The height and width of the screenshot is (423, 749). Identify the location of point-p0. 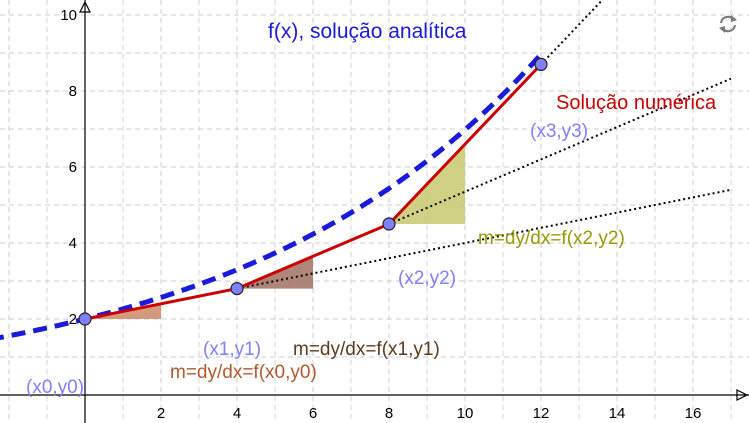
(85, 319).